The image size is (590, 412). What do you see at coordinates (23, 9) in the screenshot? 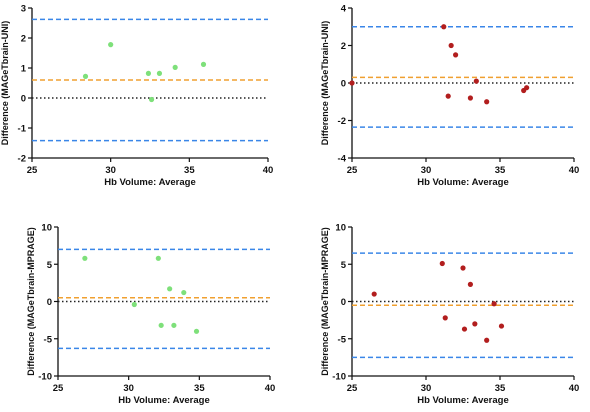
I see `y-tick-label: 3` at bounding box center [23, 9].